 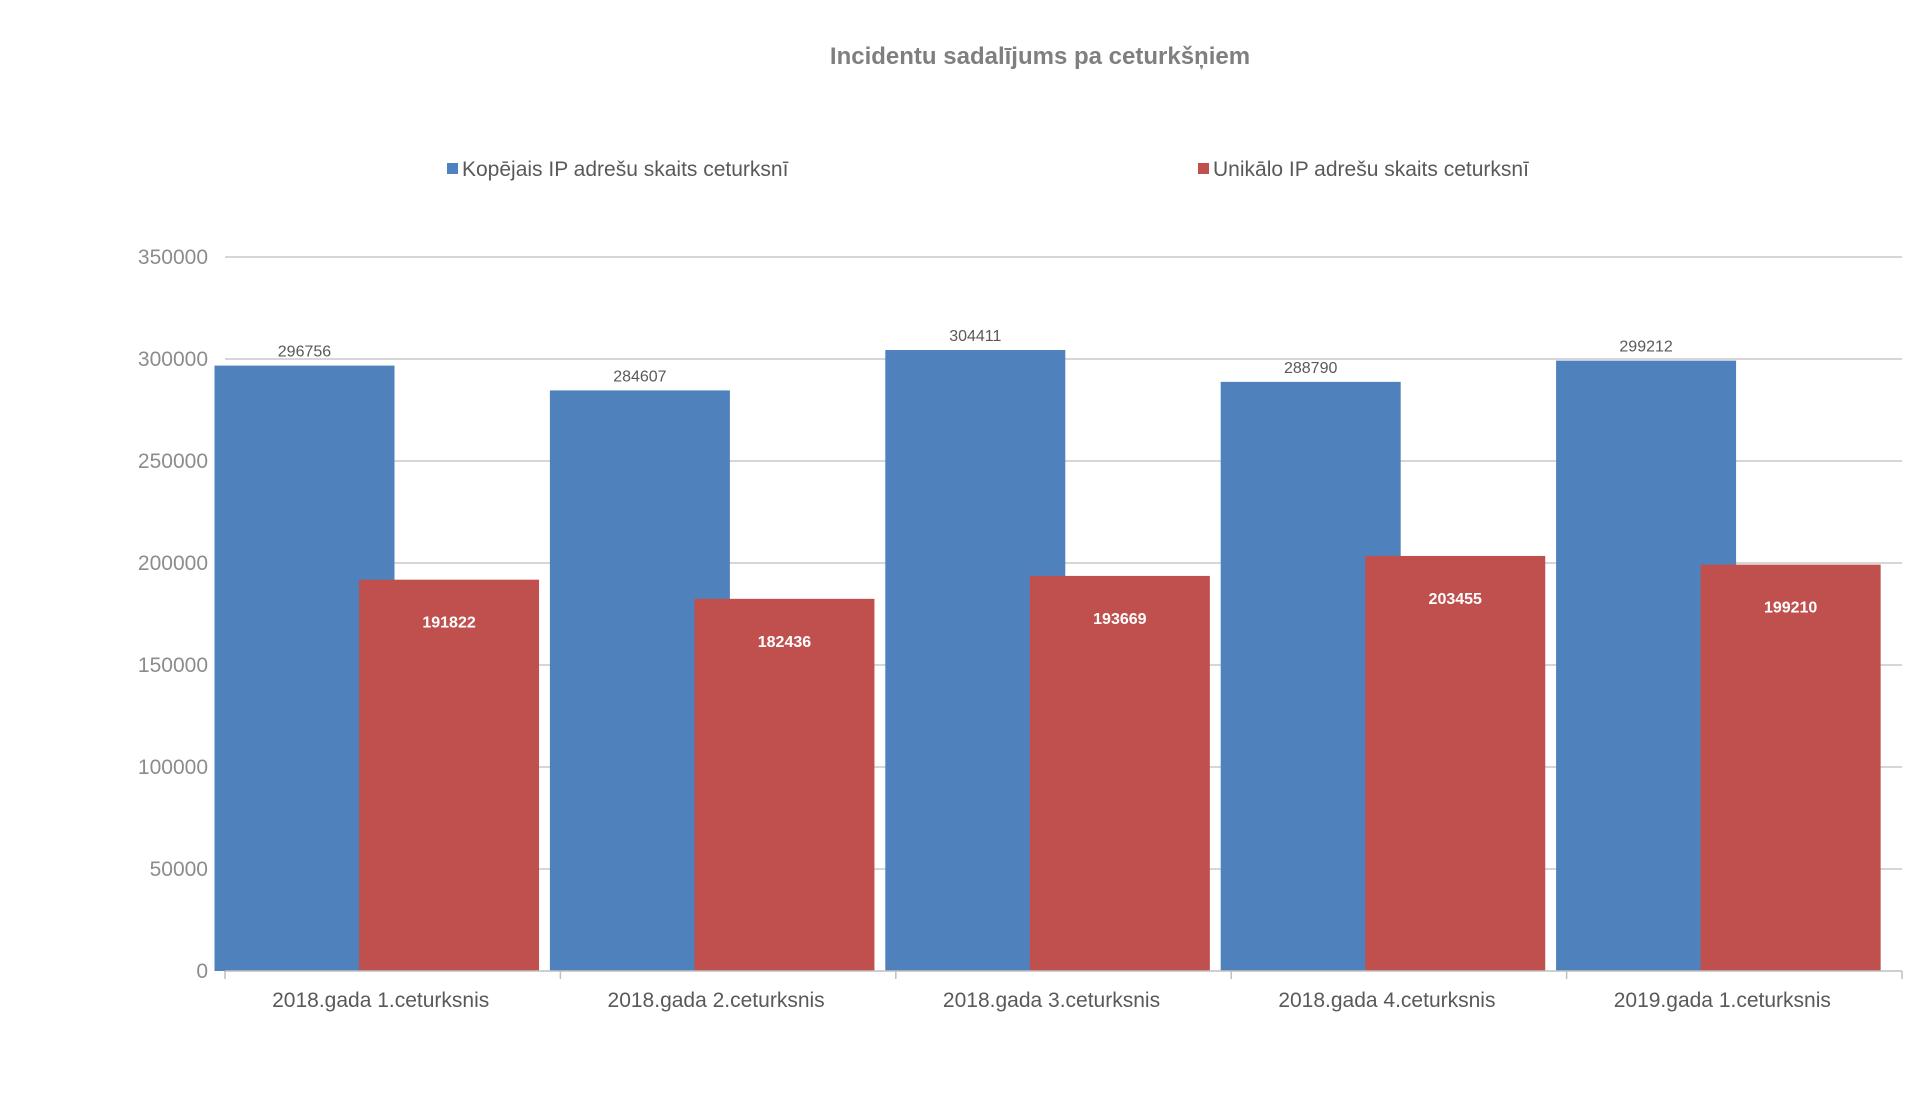 I want to click on legend-item-total: Kopējais IP adrešu skaits ceturksnī, so click(x=618, y=169).